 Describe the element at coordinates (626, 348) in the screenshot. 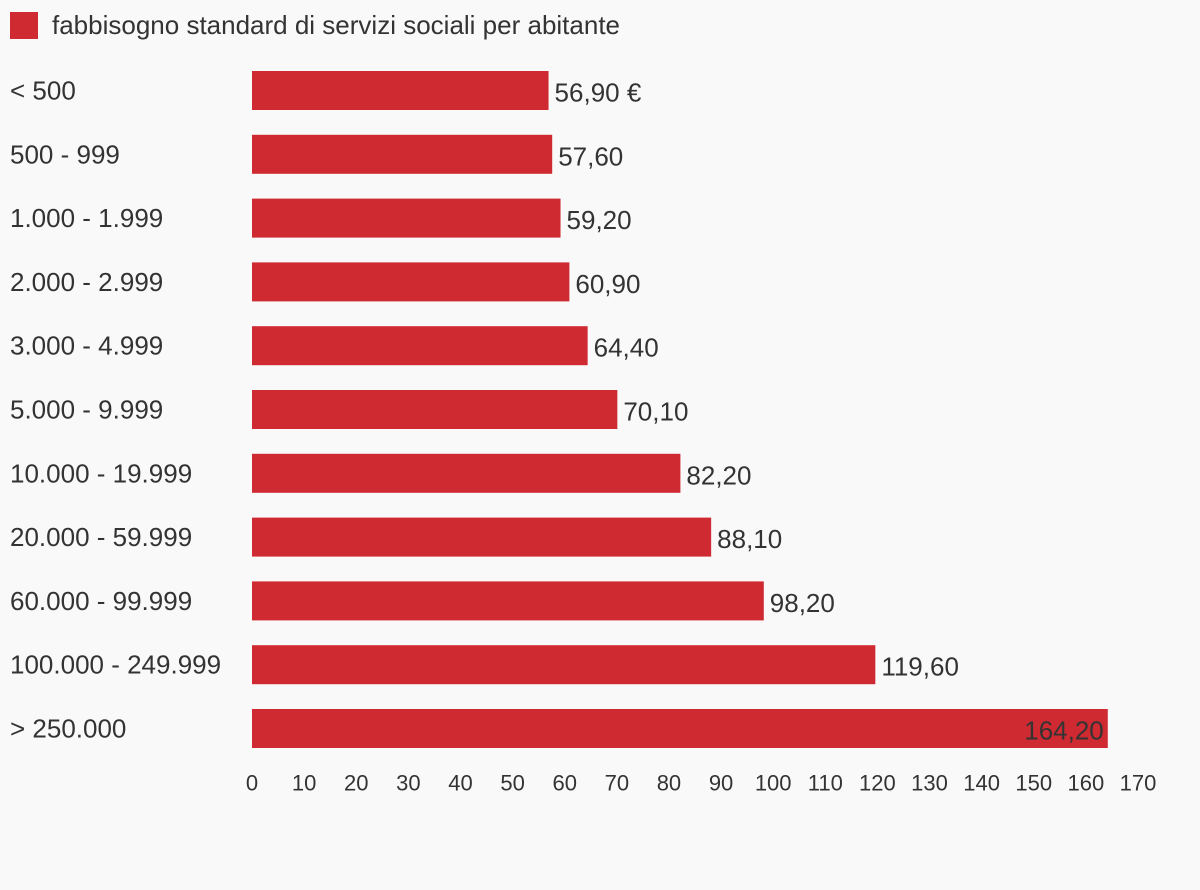

I see `data-label: 64,40` at that location.